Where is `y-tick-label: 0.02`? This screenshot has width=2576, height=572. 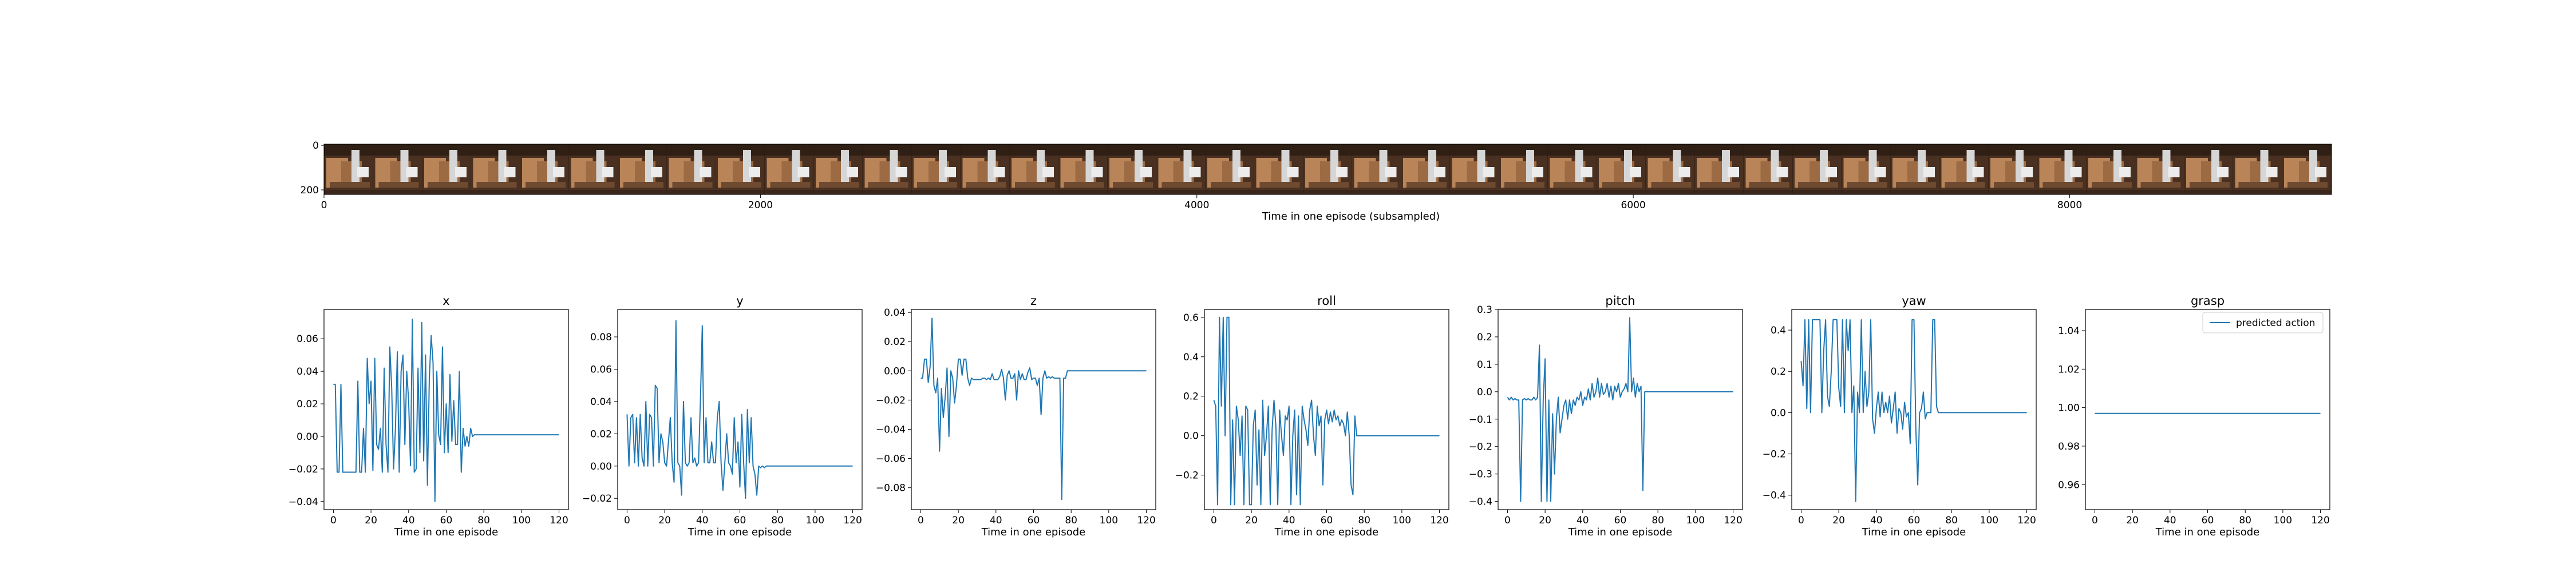 y-tick-label: 0.02 is located at coordinates (601, 434).